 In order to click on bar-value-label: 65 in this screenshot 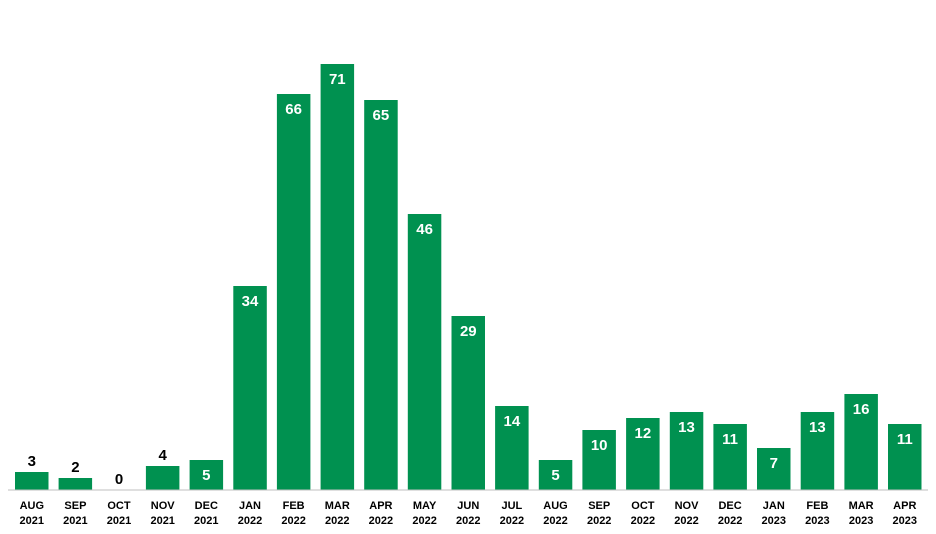, I will do `click(381, 115)`.